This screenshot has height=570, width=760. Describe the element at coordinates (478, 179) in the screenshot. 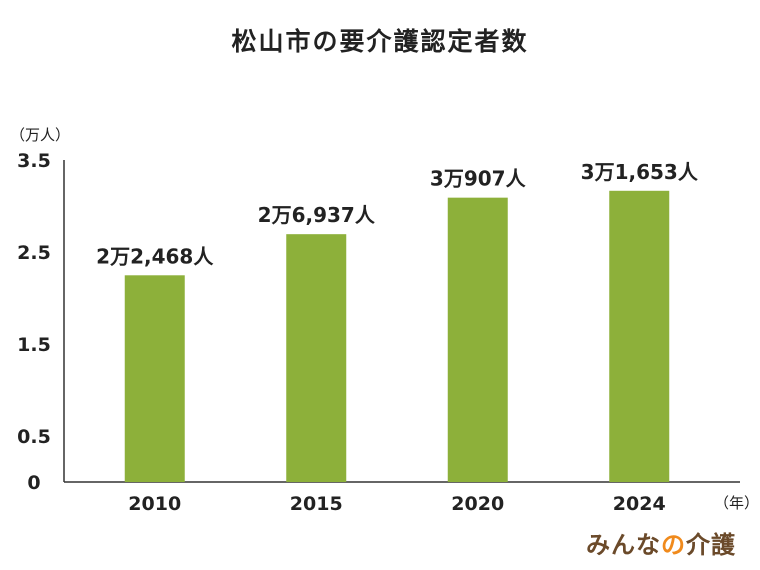

I see `data-label: 3万907人` at that location.